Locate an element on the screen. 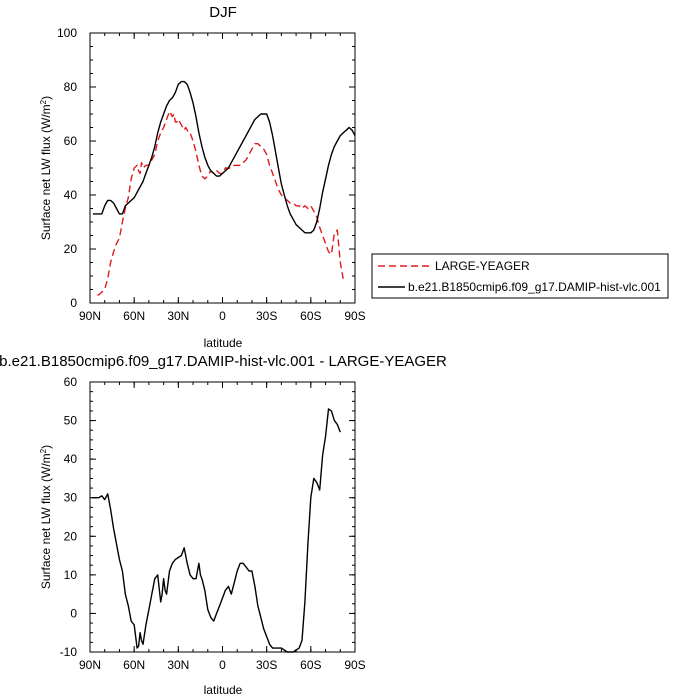 This screenshot has width=700, height=700. top-x-axis-label: latitude is located at coordinates (223, 343).